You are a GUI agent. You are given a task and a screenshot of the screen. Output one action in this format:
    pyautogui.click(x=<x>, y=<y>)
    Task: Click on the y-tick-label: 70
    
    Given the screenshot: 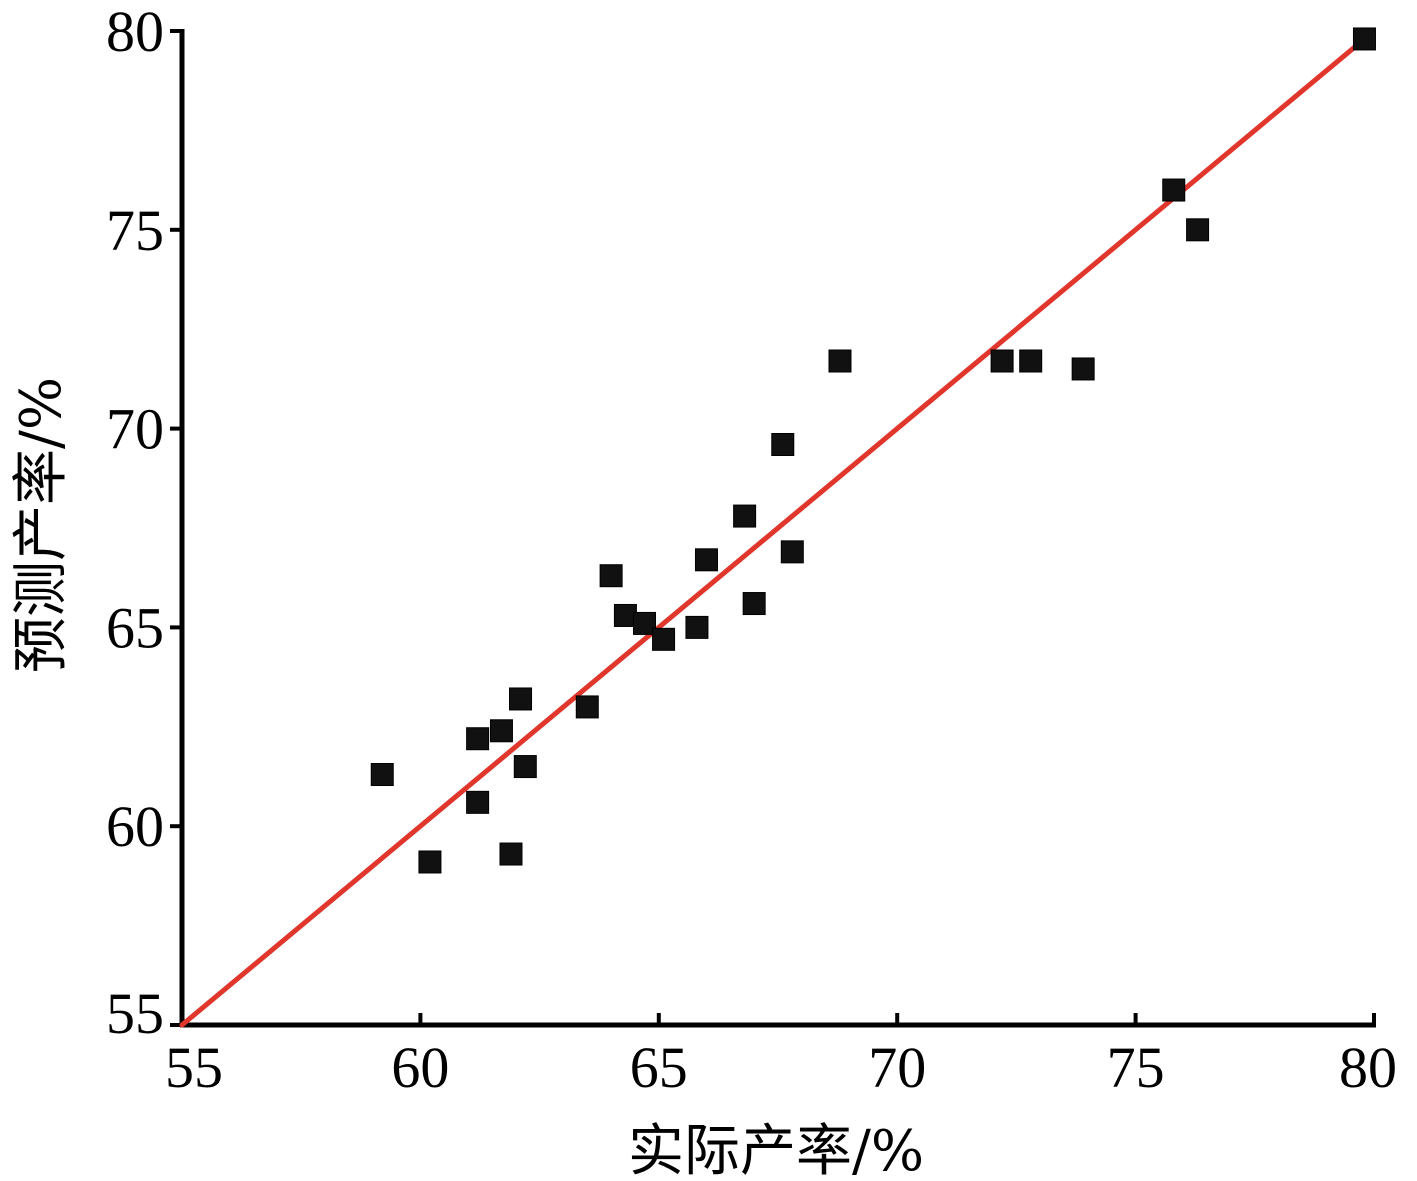 What is the action you would take?
    pyautogui.click(x=135, y=429)
    